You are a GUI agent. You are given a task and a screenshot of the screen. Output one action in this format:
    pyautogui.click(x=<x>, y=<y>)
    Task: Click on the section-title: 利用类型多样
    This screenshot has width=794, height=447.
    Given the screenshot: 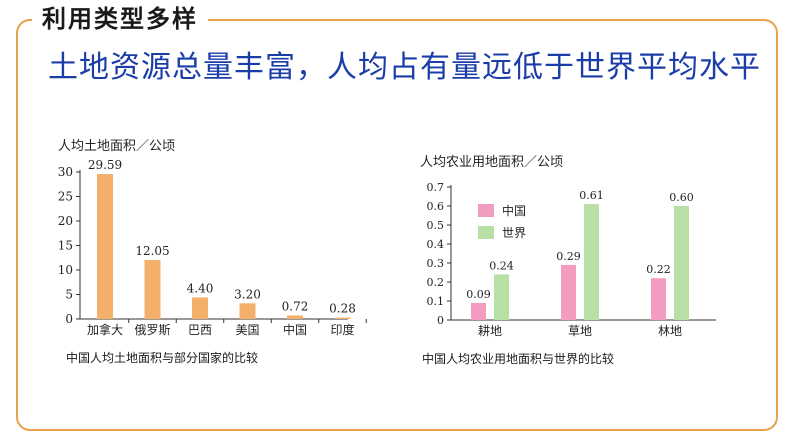 What is the action you would take?
    pyautogui.click(x=120, y=19)
    